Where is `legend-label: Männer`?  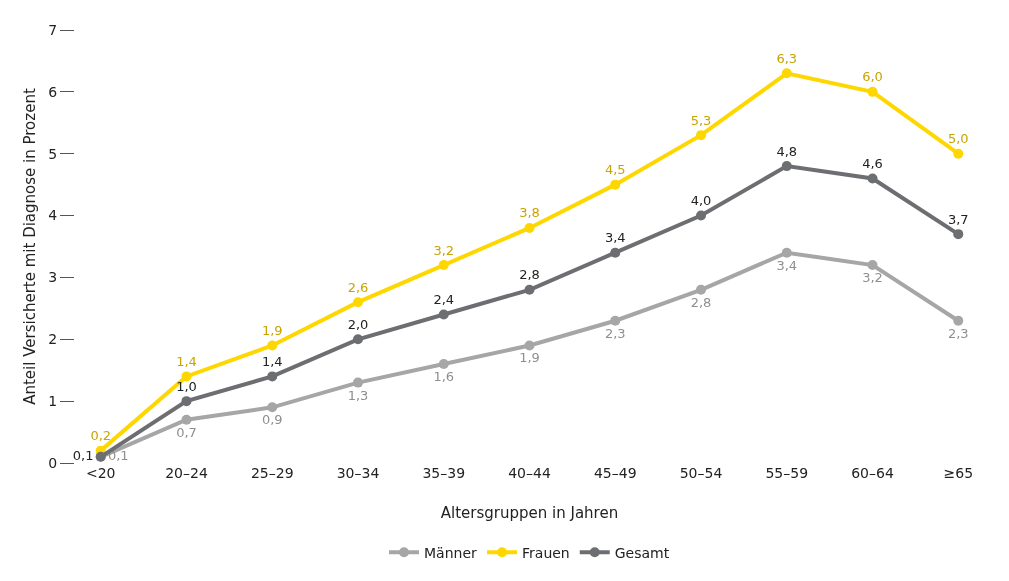
legend-label: Männer is located at coordinates (451, 552).